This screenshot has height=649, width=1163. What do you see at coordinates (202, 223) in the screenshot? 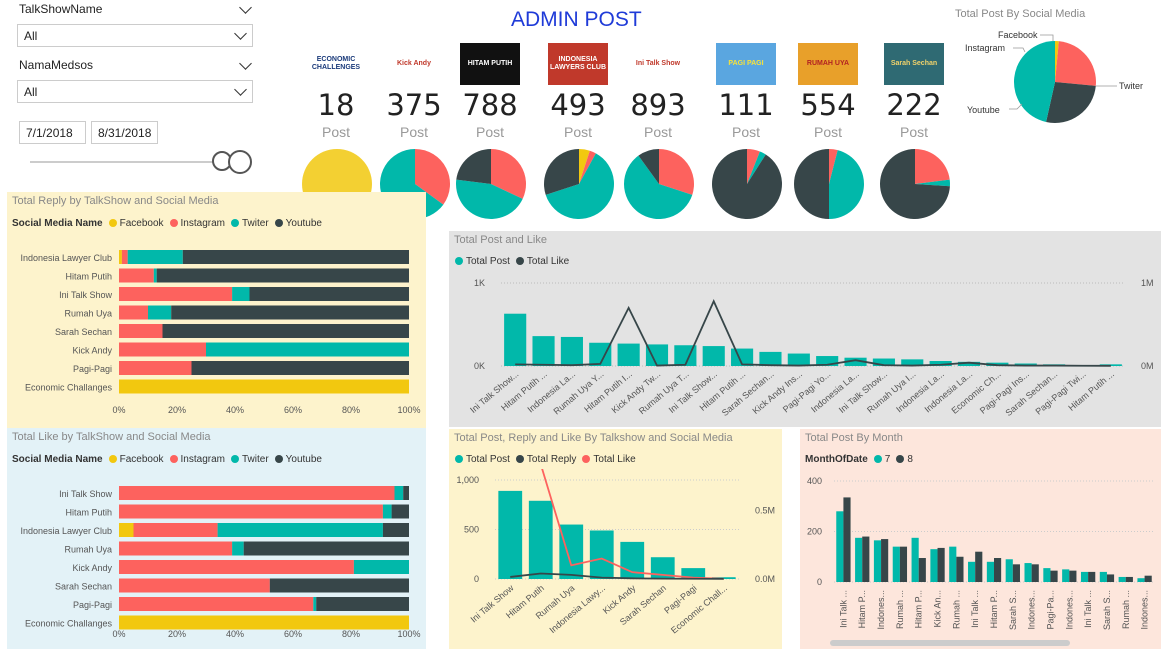
I see `legend-item: Instagram` at bounding box center [202, 223].